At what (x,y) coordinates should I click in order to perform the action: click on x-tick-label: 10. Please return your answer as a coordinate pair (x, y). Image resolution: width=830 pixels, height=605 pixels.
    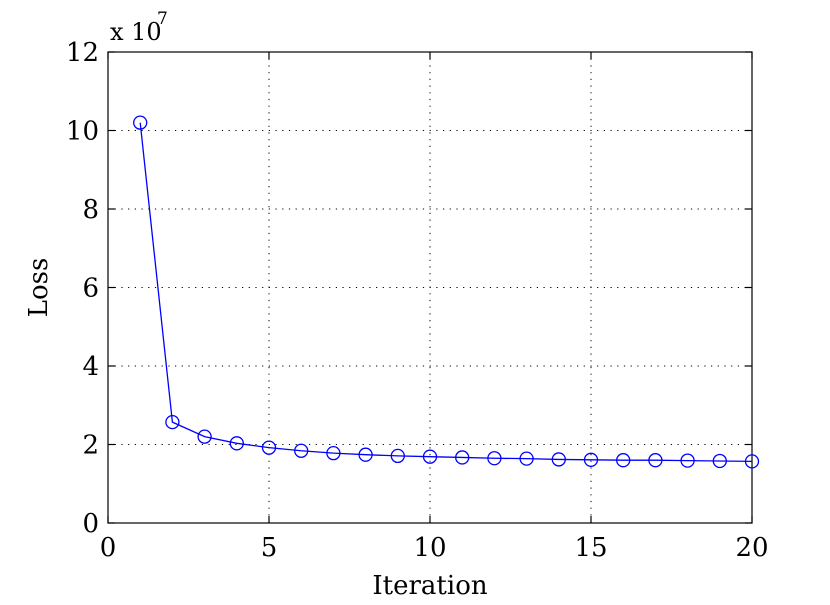
    Looking at the image, I should click on (429, 548).